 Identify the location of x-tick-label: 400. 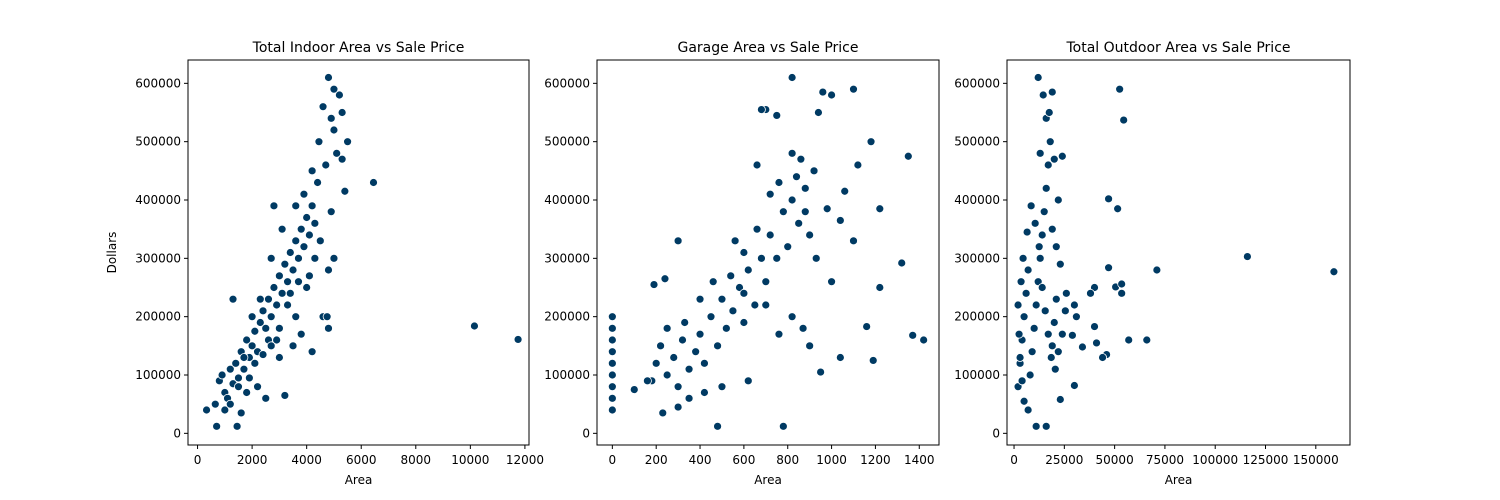
(700, 460).